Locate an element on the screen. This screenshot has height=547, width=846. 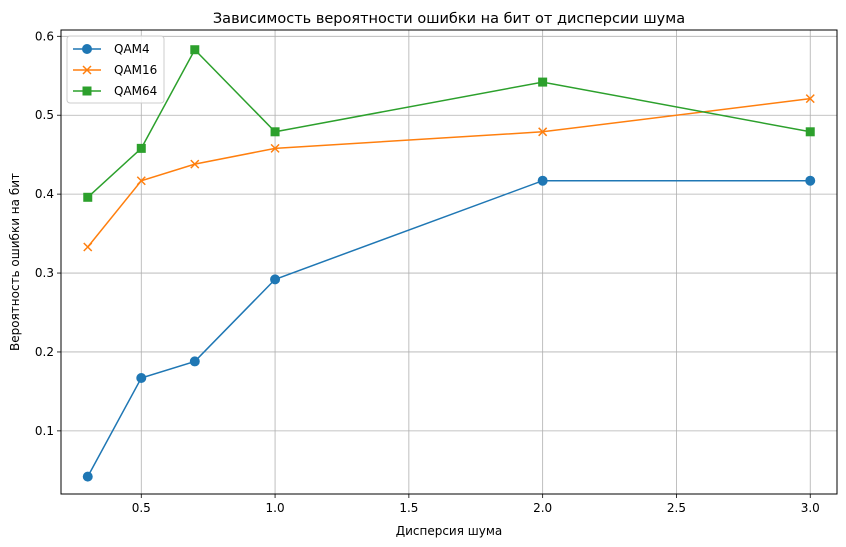
legend-label: QAM16 is located at coordinates (135, 70).